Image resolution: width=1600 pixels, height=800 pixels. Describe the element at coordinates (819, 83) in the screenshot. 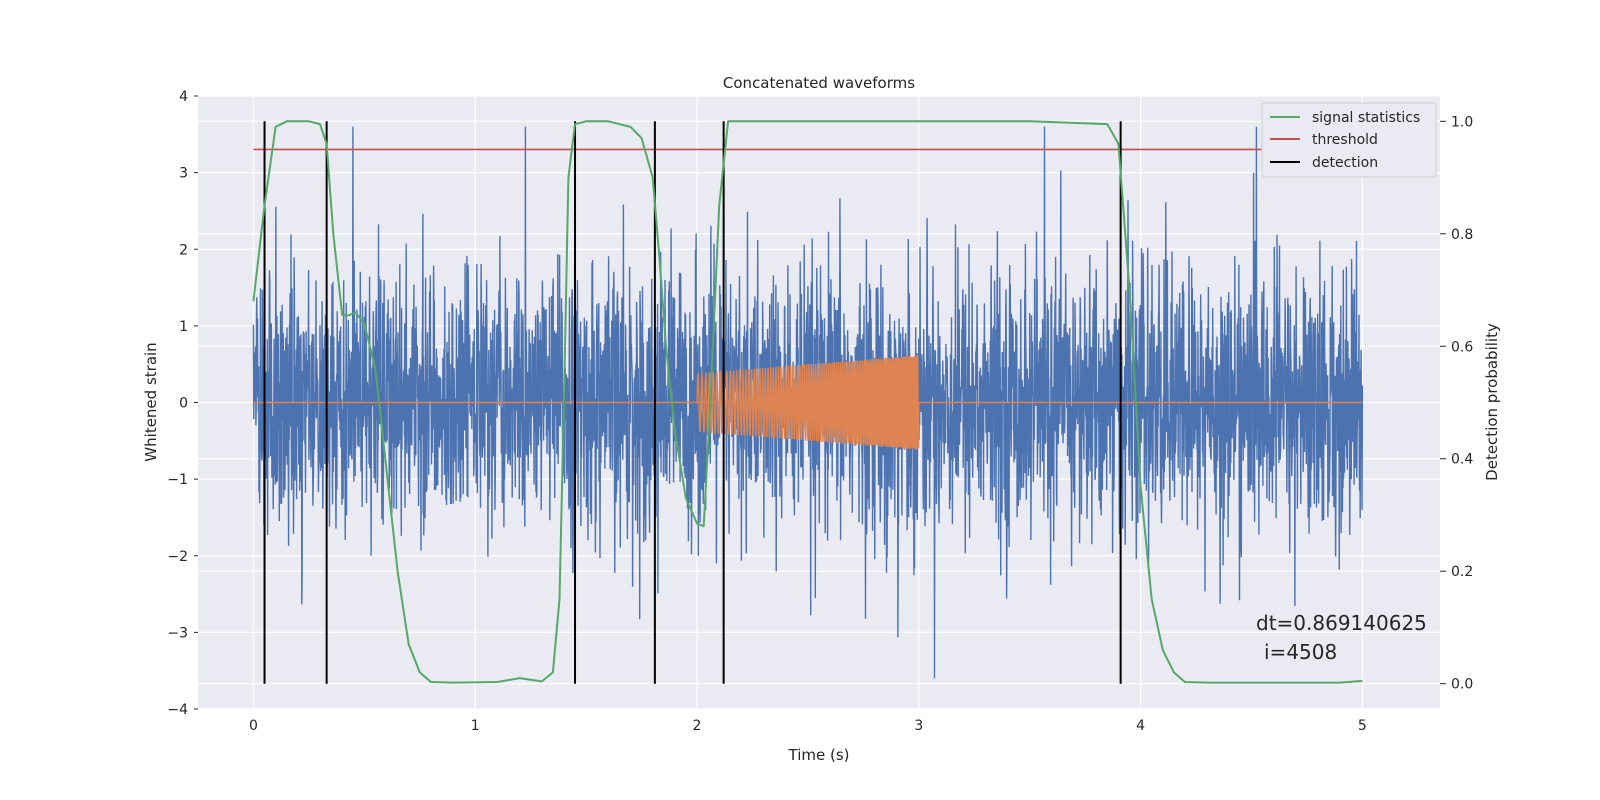

I see `chart-title: Concatenated waveforms` at that location.